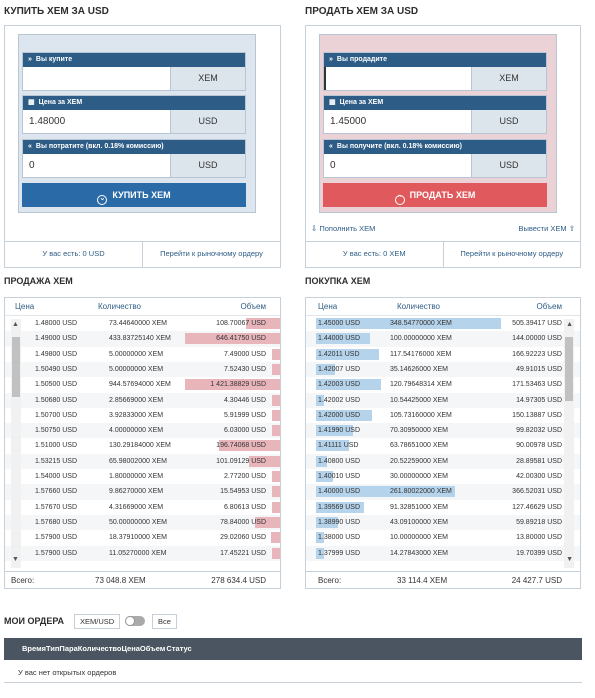 The width and height of the screenshot is (595, 698). What do you see at coordinates (164, 621) in the screenshot?
I see `all-filter: Все` at bounding box center [164, 621].